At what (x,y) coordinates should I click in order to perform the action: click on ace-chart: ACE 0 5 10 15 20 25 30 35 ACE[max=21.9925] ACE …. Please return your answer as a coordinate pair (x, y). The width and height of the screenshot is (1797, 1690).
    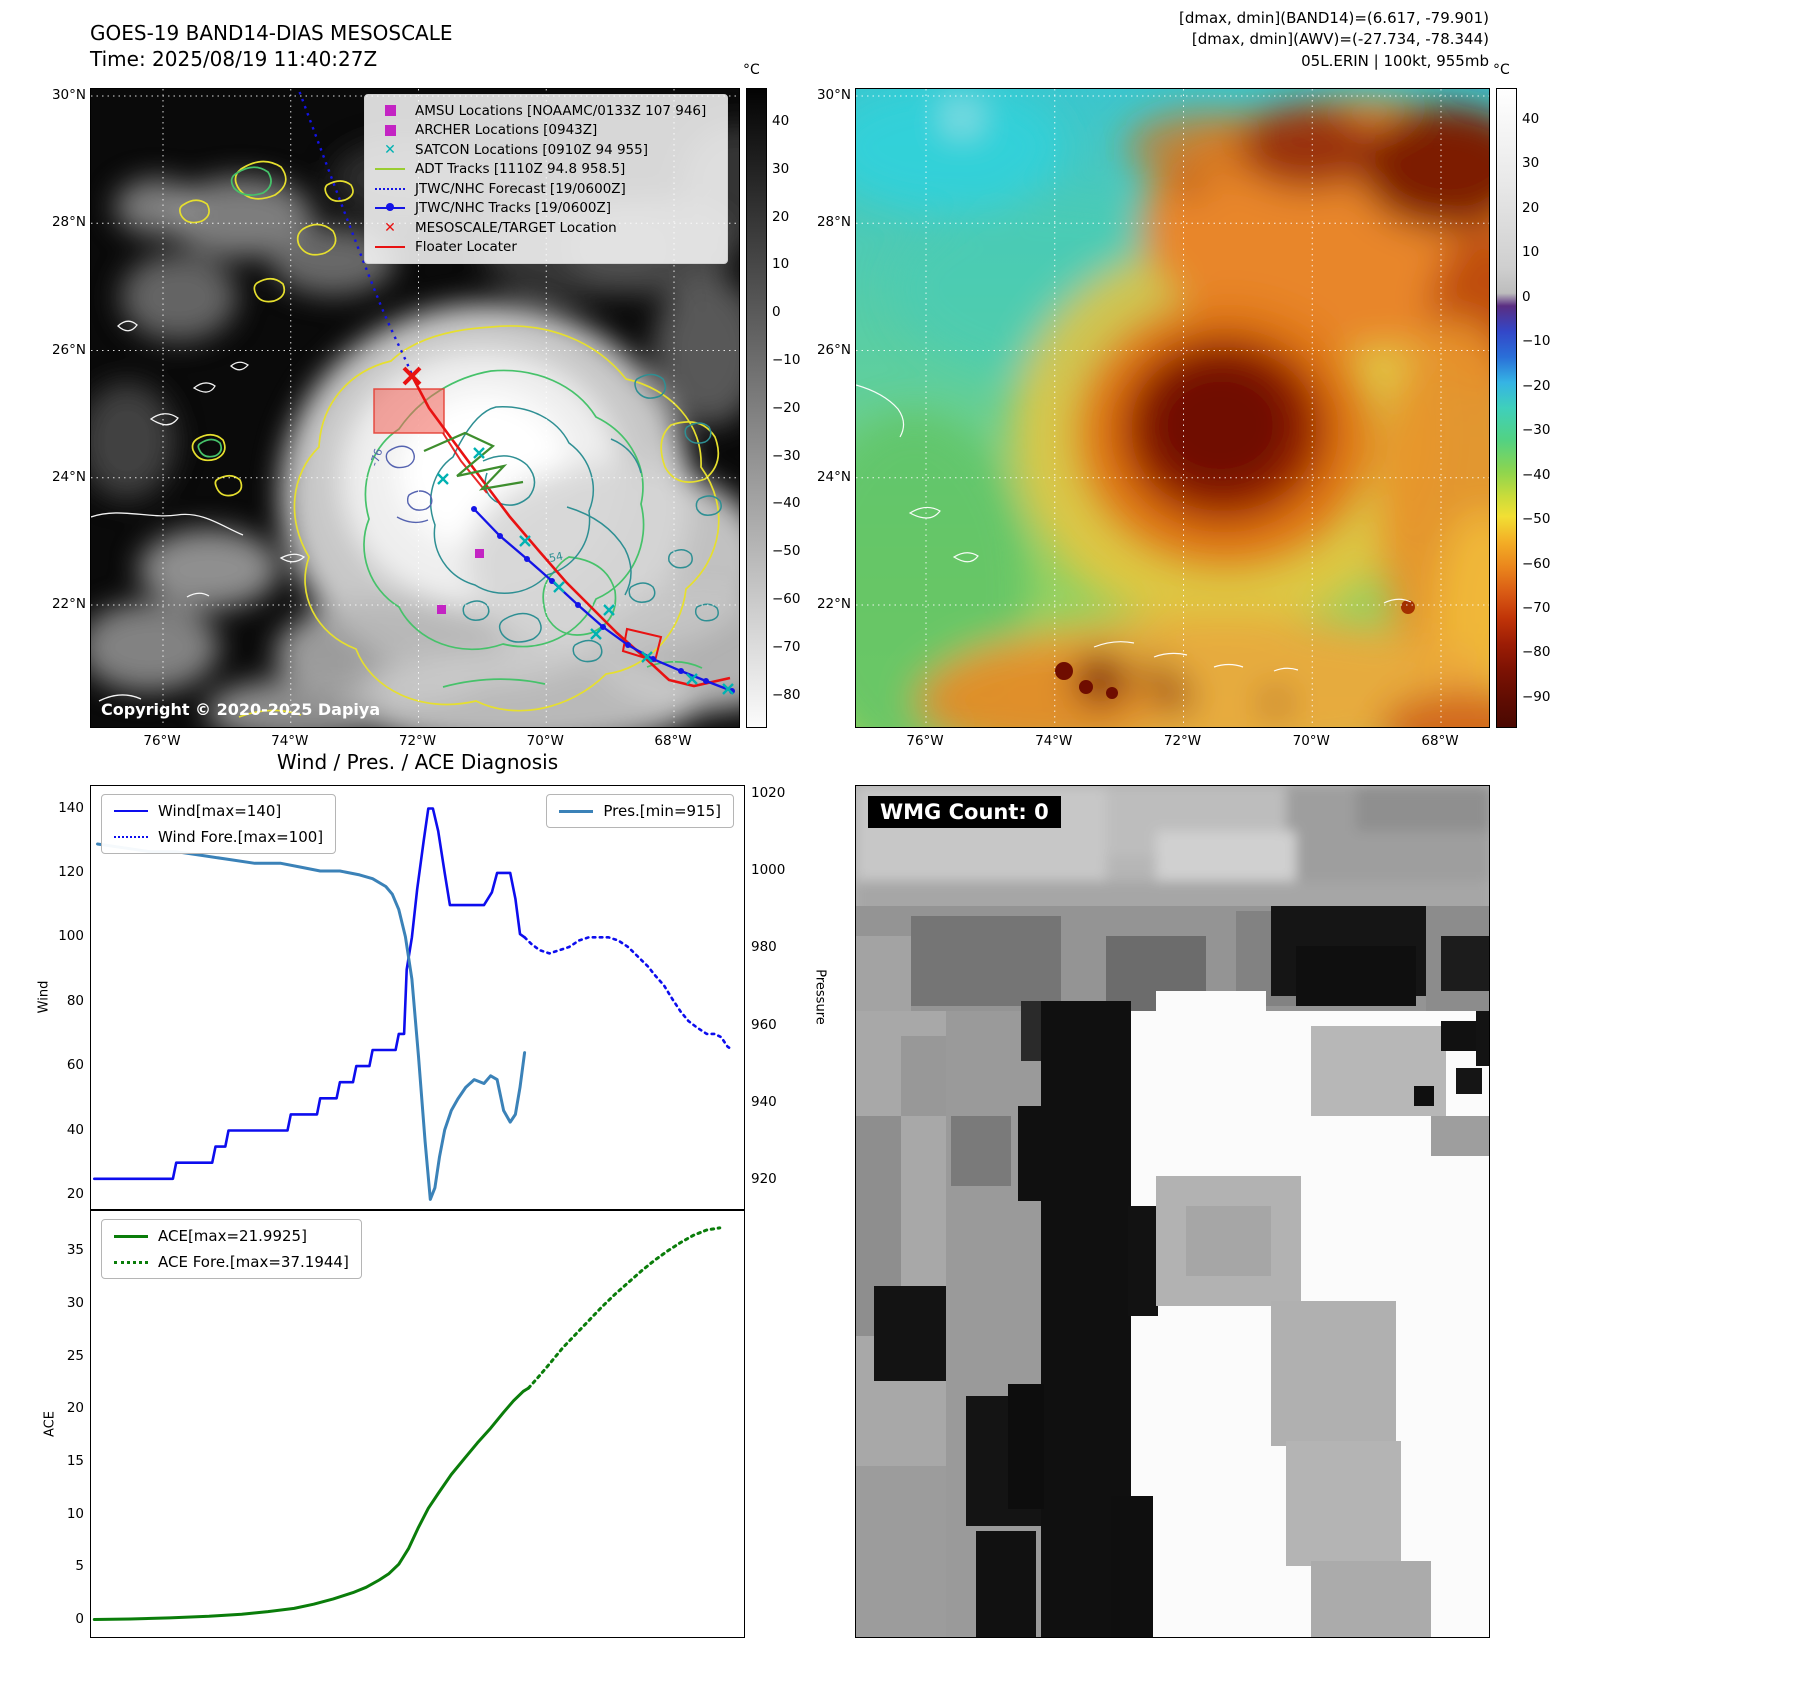
    Looking at the image, I should click on (442, 1424).